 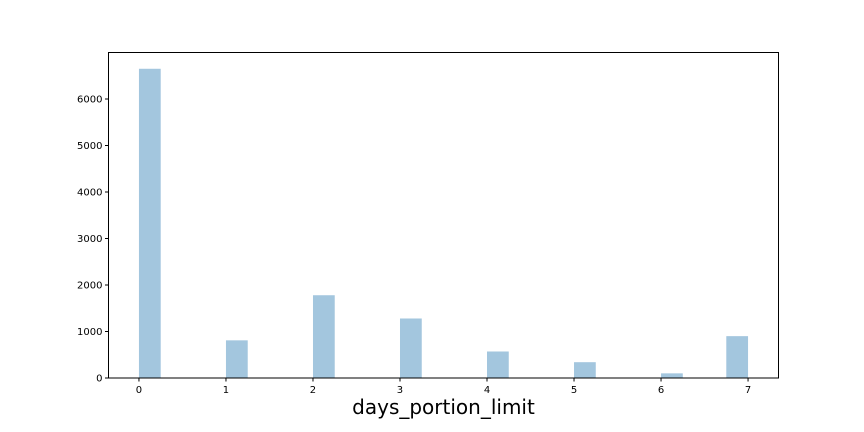 I want to click on x-axis-title: days_portion_limit, so click(x=443, y=407).